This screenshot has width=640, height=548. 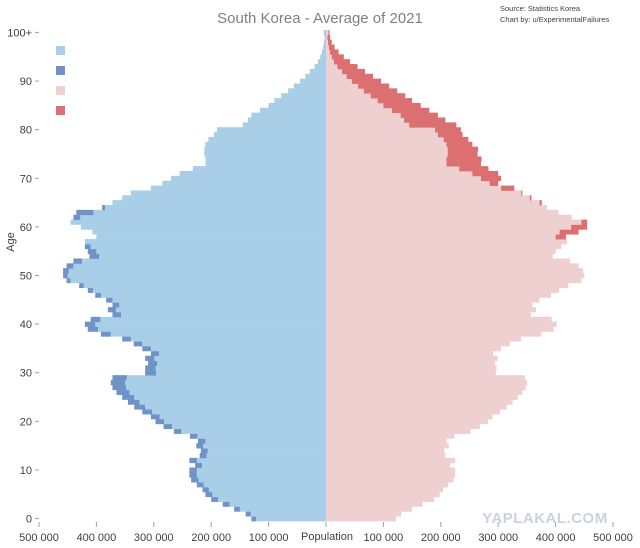 What do you see at coordinates (11, 242) in the screenshot?
I see `y-axis-label: Age` at bounding box center [11, 242].